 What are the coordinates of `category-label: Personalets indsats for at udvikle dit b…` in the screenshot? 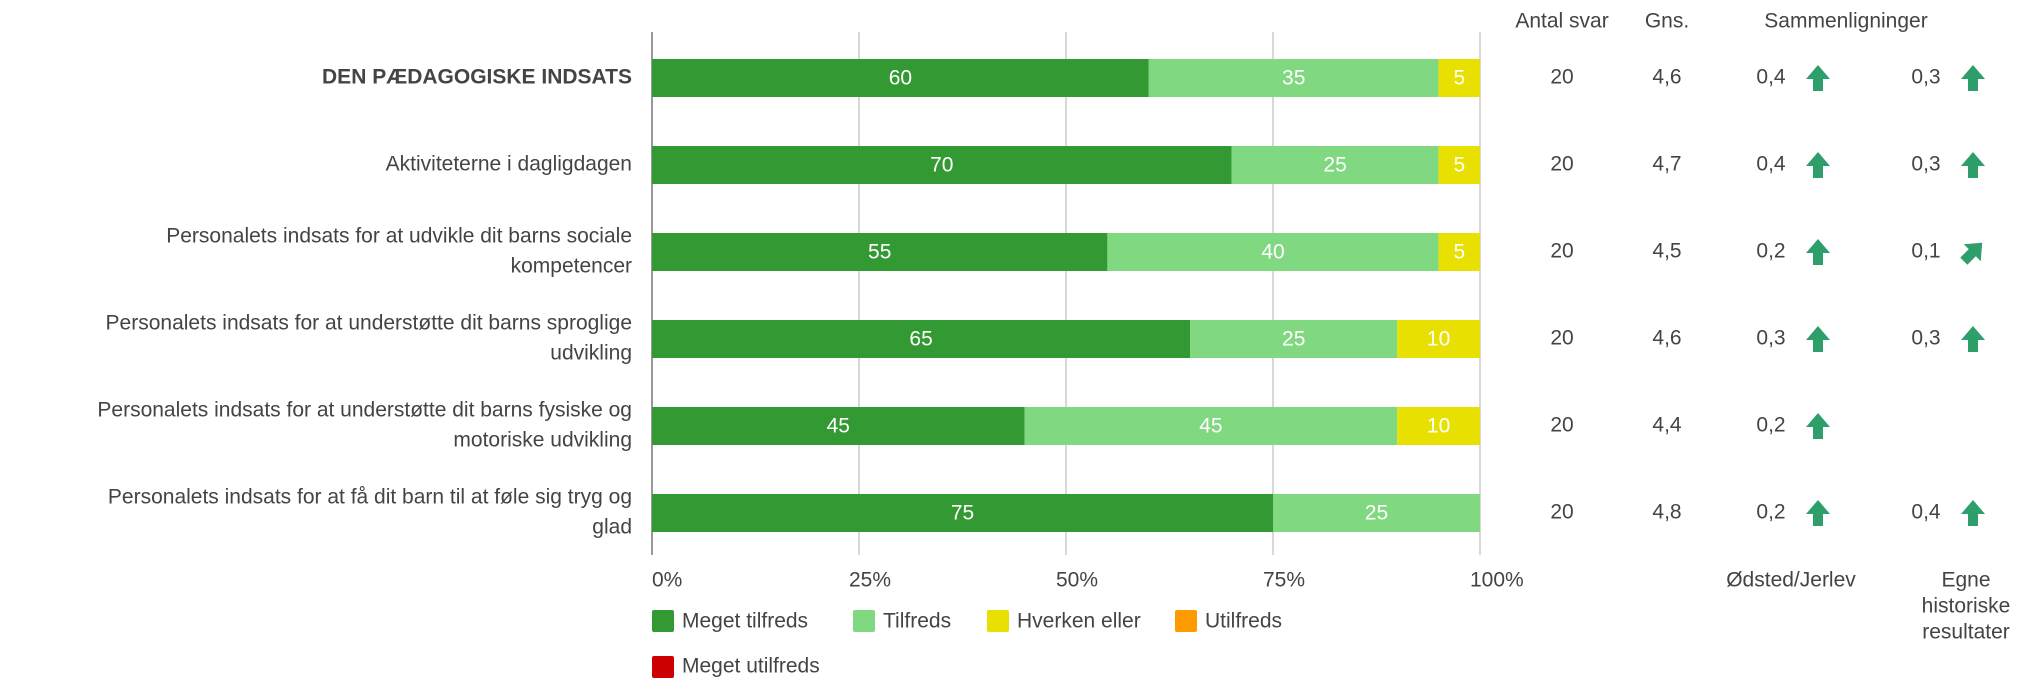 It's located at (399, 236).